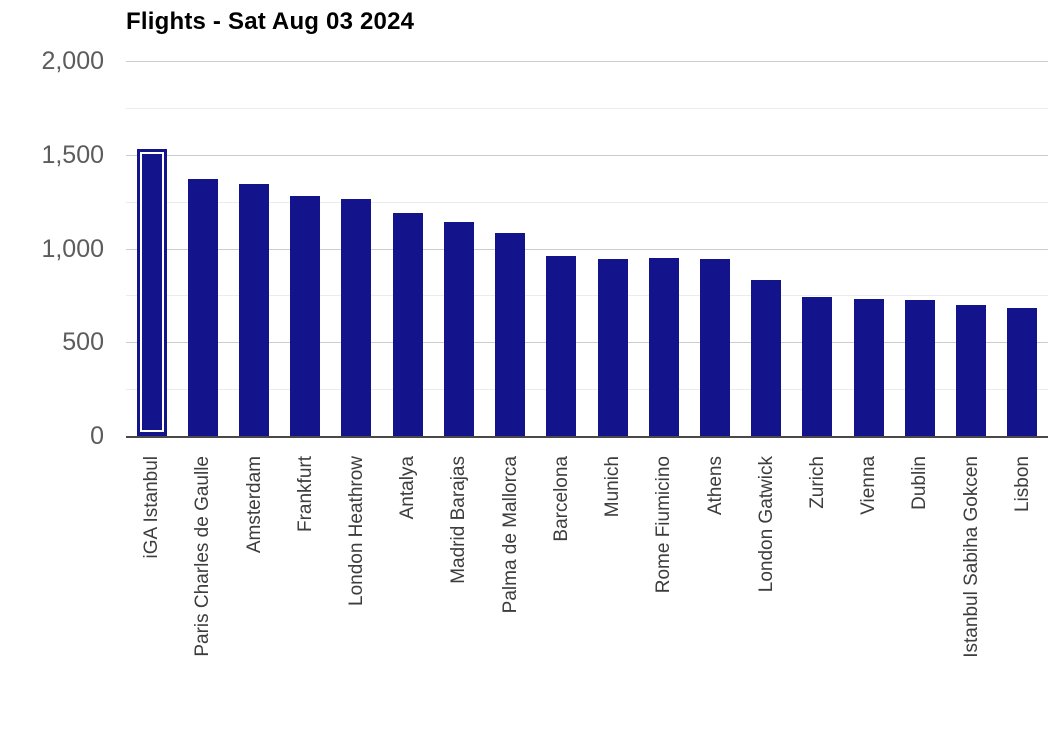 This screenshot has width=1048, height=752. Describe the element at coordinates (458, 596) in the screenshot. I see `x-label-slot: Madrid Barajas` at that location.